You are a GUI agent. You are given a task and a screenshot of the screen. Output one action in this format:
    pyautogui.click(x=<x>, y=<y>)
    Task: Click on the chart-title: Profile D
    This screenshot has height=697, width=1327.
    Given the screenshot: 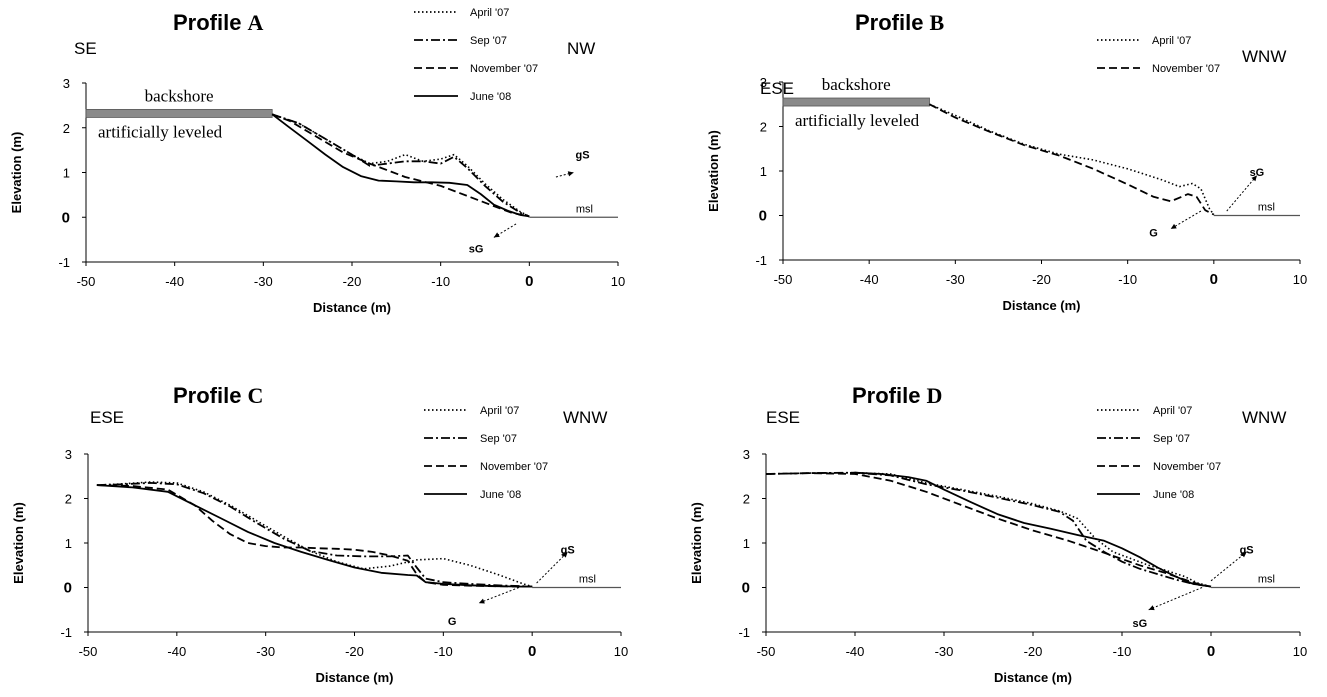 What is the action you would take?
    pyautogui.click(x=897, y=395)
    